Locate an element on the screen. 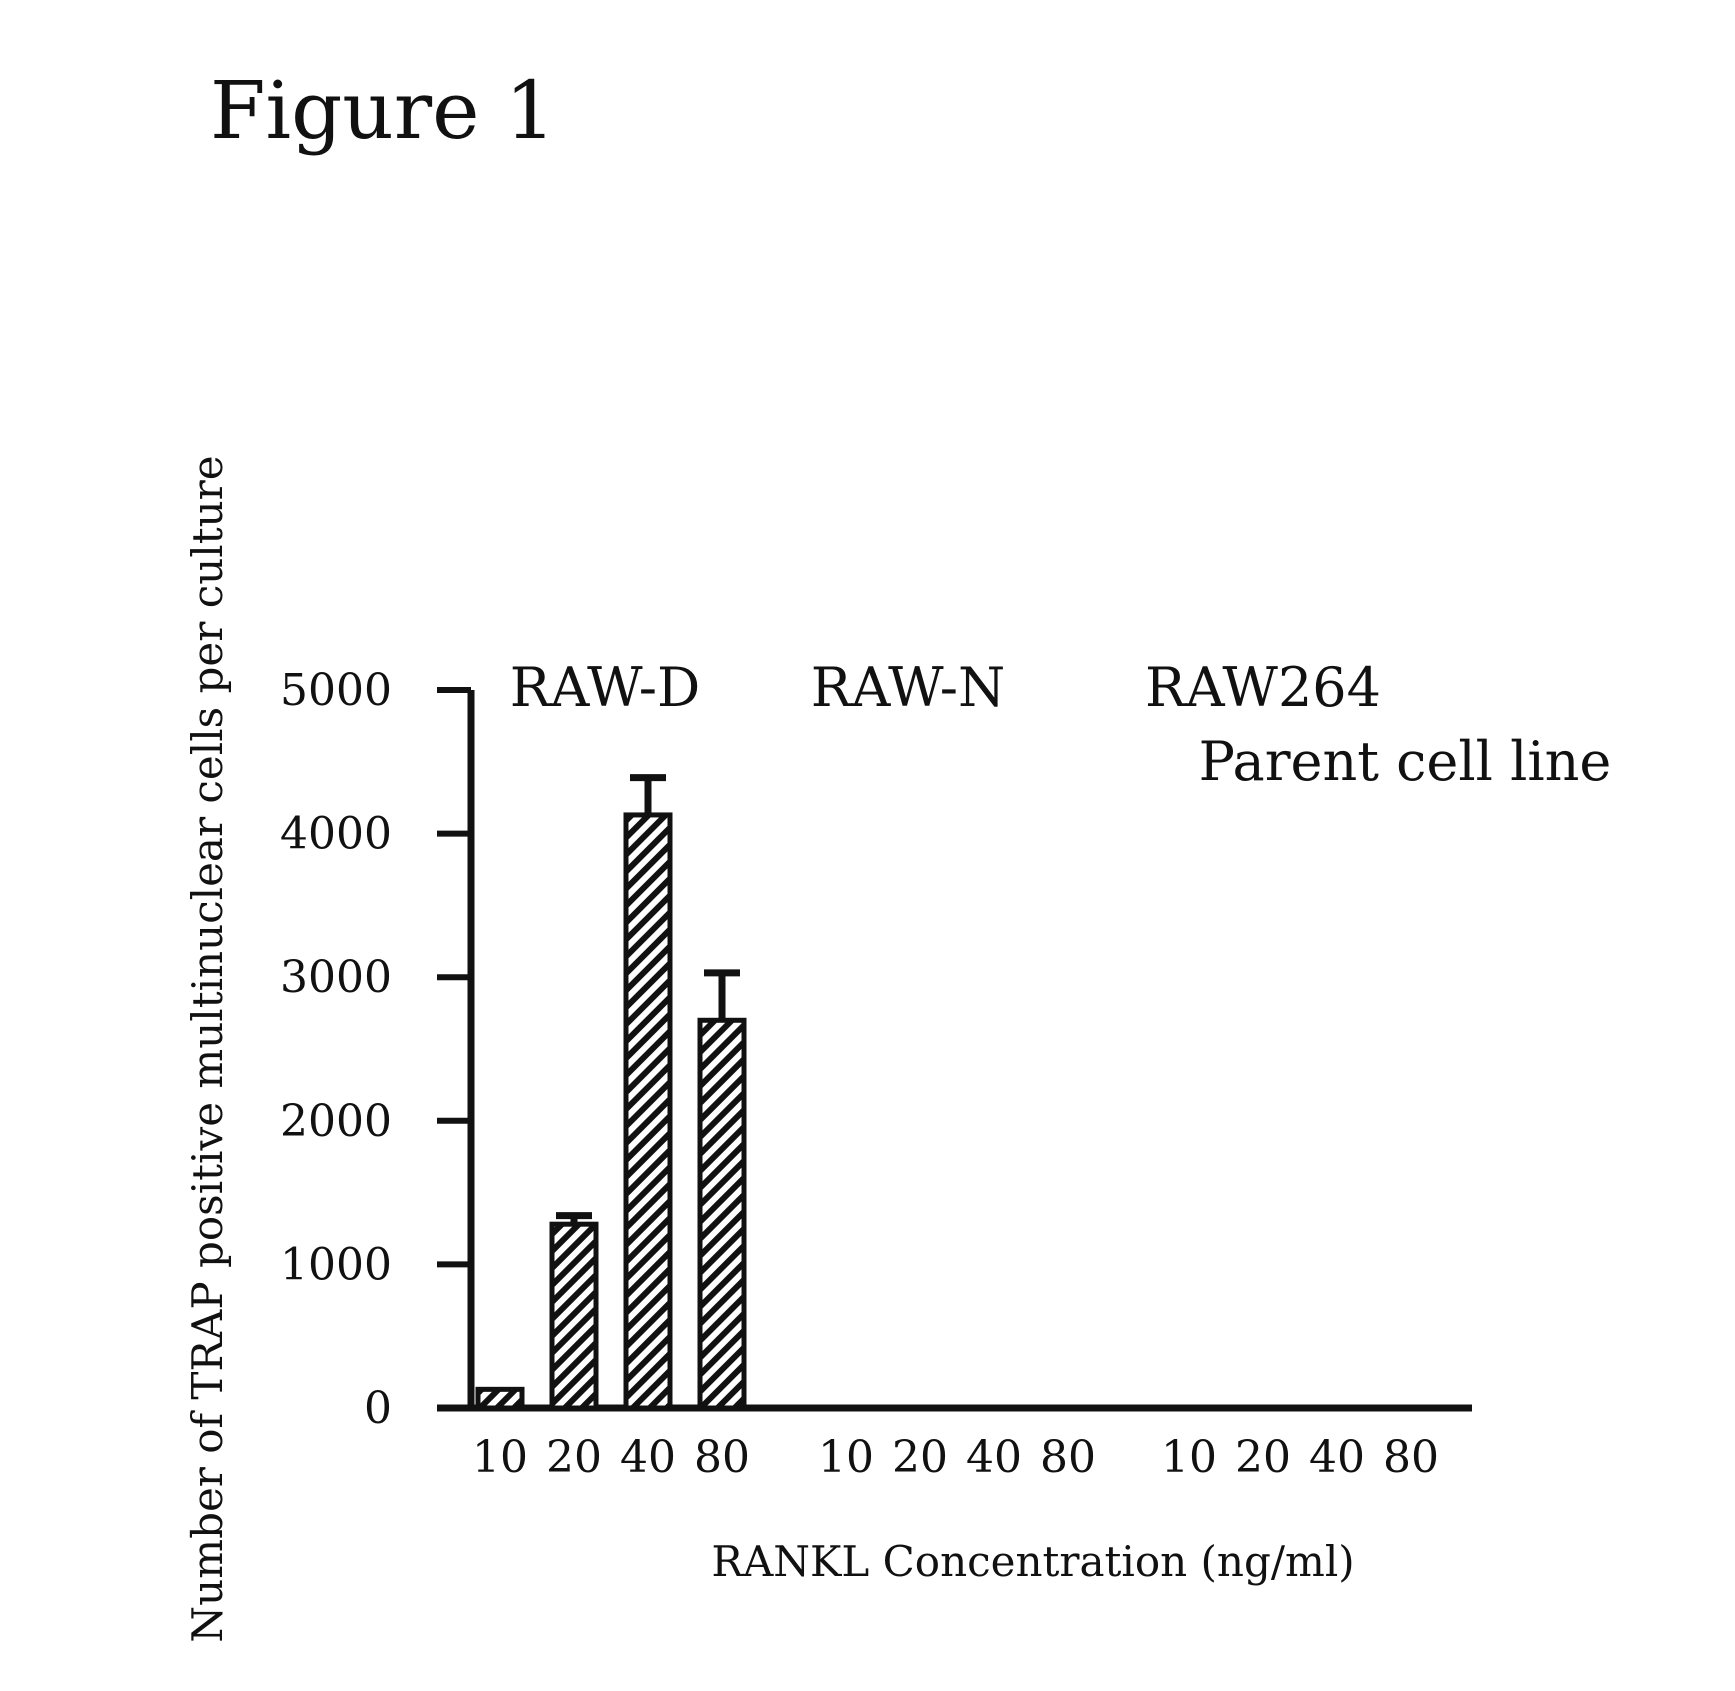 The image size is (1735, 1691). y-tick-label: 4000 is located at coordinates (336, 834).